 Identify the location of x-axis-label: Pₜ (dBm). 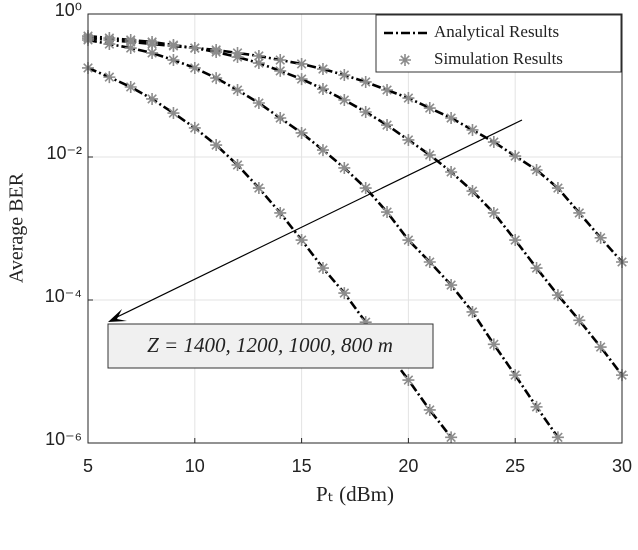
(355, 494).